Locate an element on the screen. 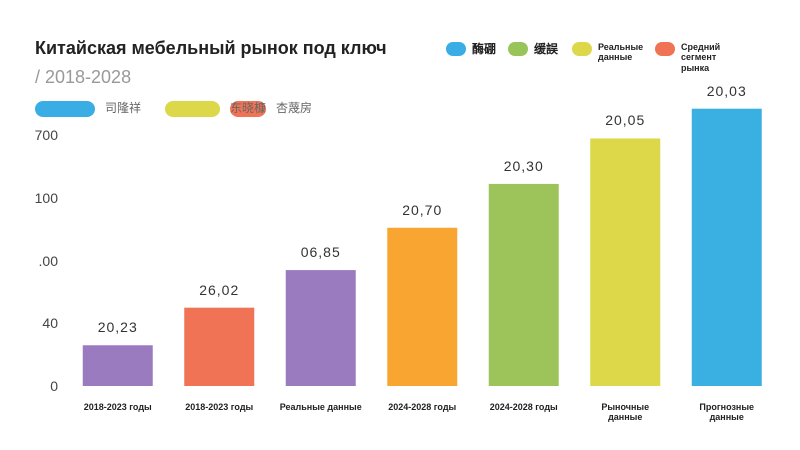  legend-label: Реальные данные is located at coordinates (621, 52).